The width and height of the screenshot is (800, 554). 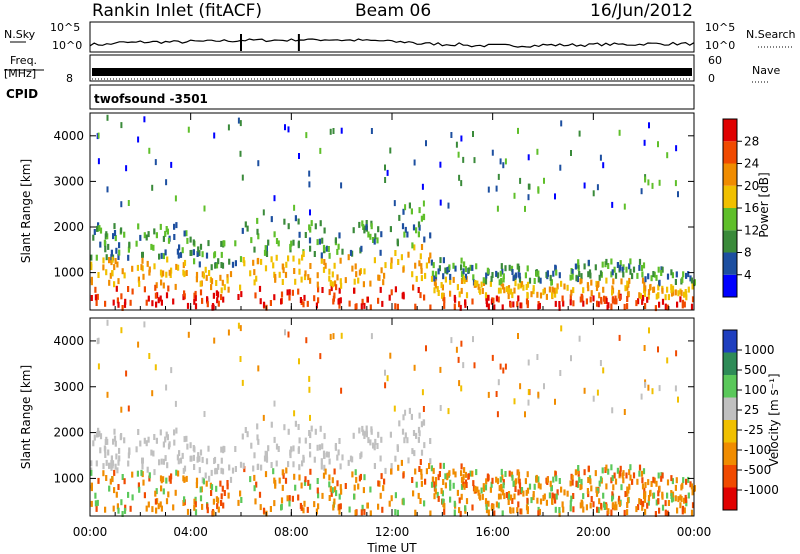 I want to click on velocity-y-tick-label: 1000, so click(x=68, y=478).